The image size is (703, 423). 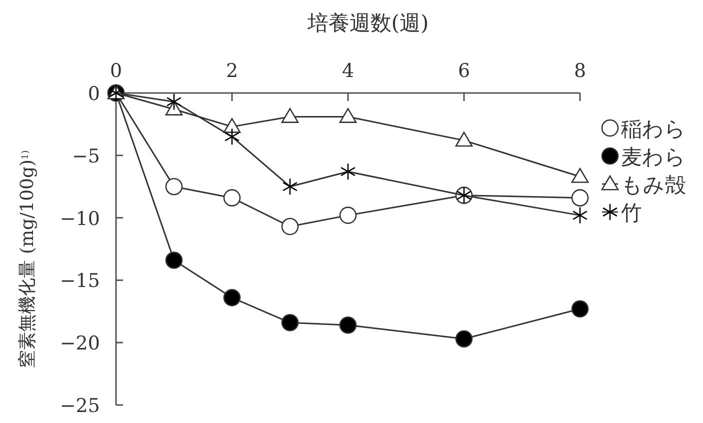 I want to click on x-tick-label: 4, so click(x=348, y=71).